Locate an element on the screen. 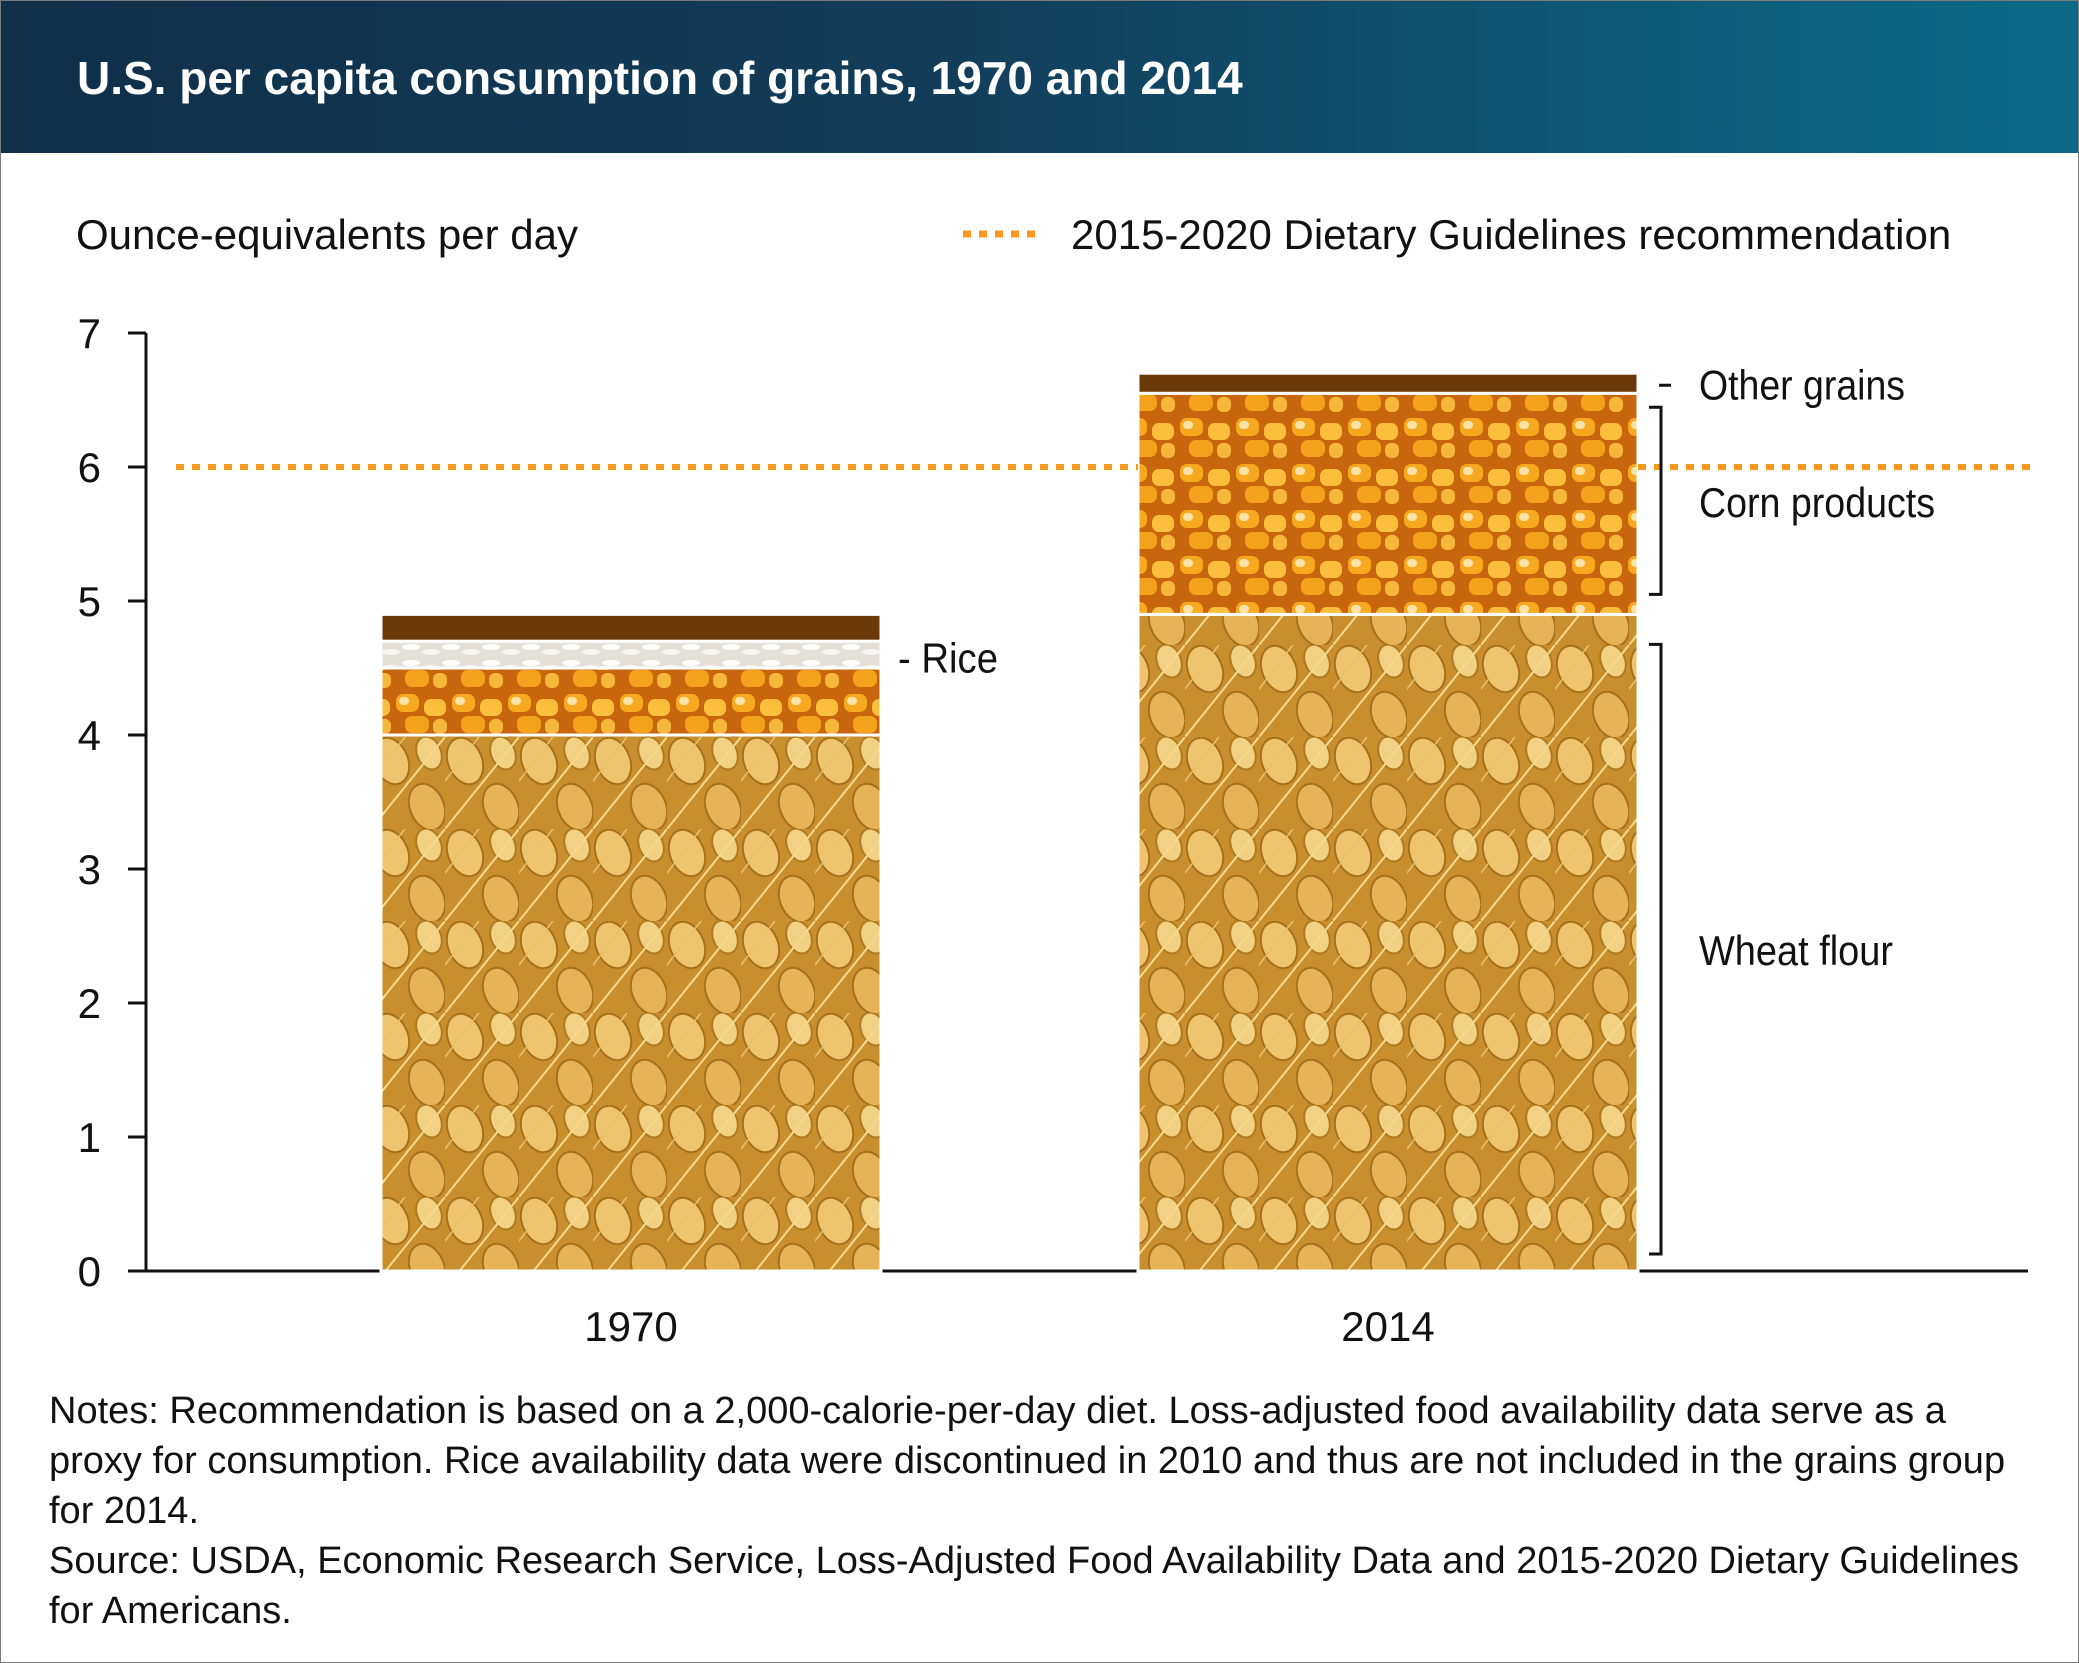 The image size is (2079, 1663). segment-label-corn-products: Corn products is located at coordinates (1817, 502).